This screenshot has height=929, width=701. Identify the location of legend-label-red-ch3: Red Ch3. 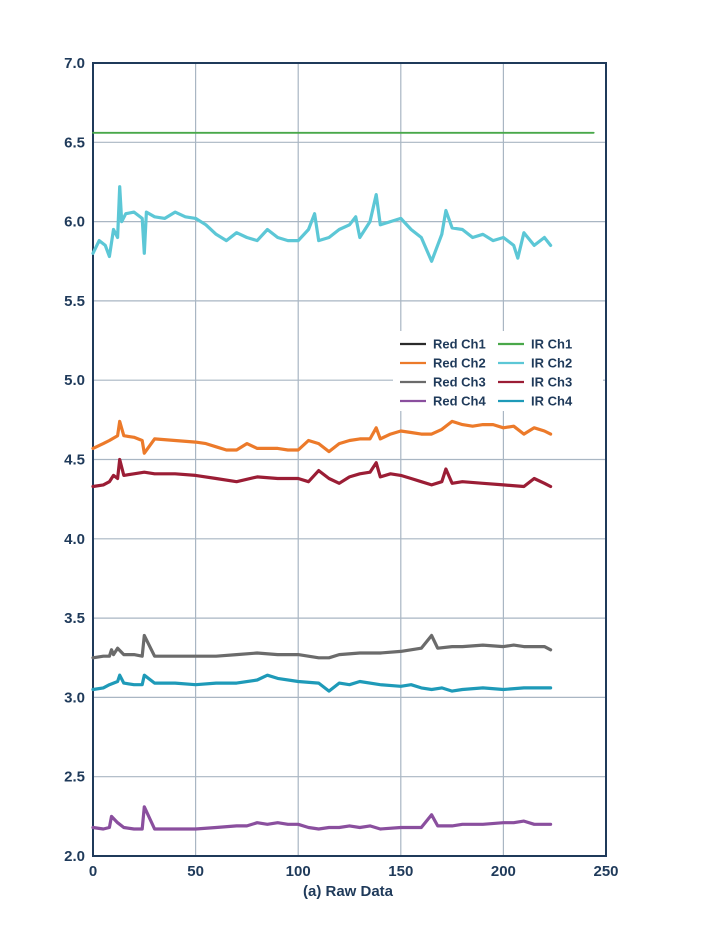
(459, 382).